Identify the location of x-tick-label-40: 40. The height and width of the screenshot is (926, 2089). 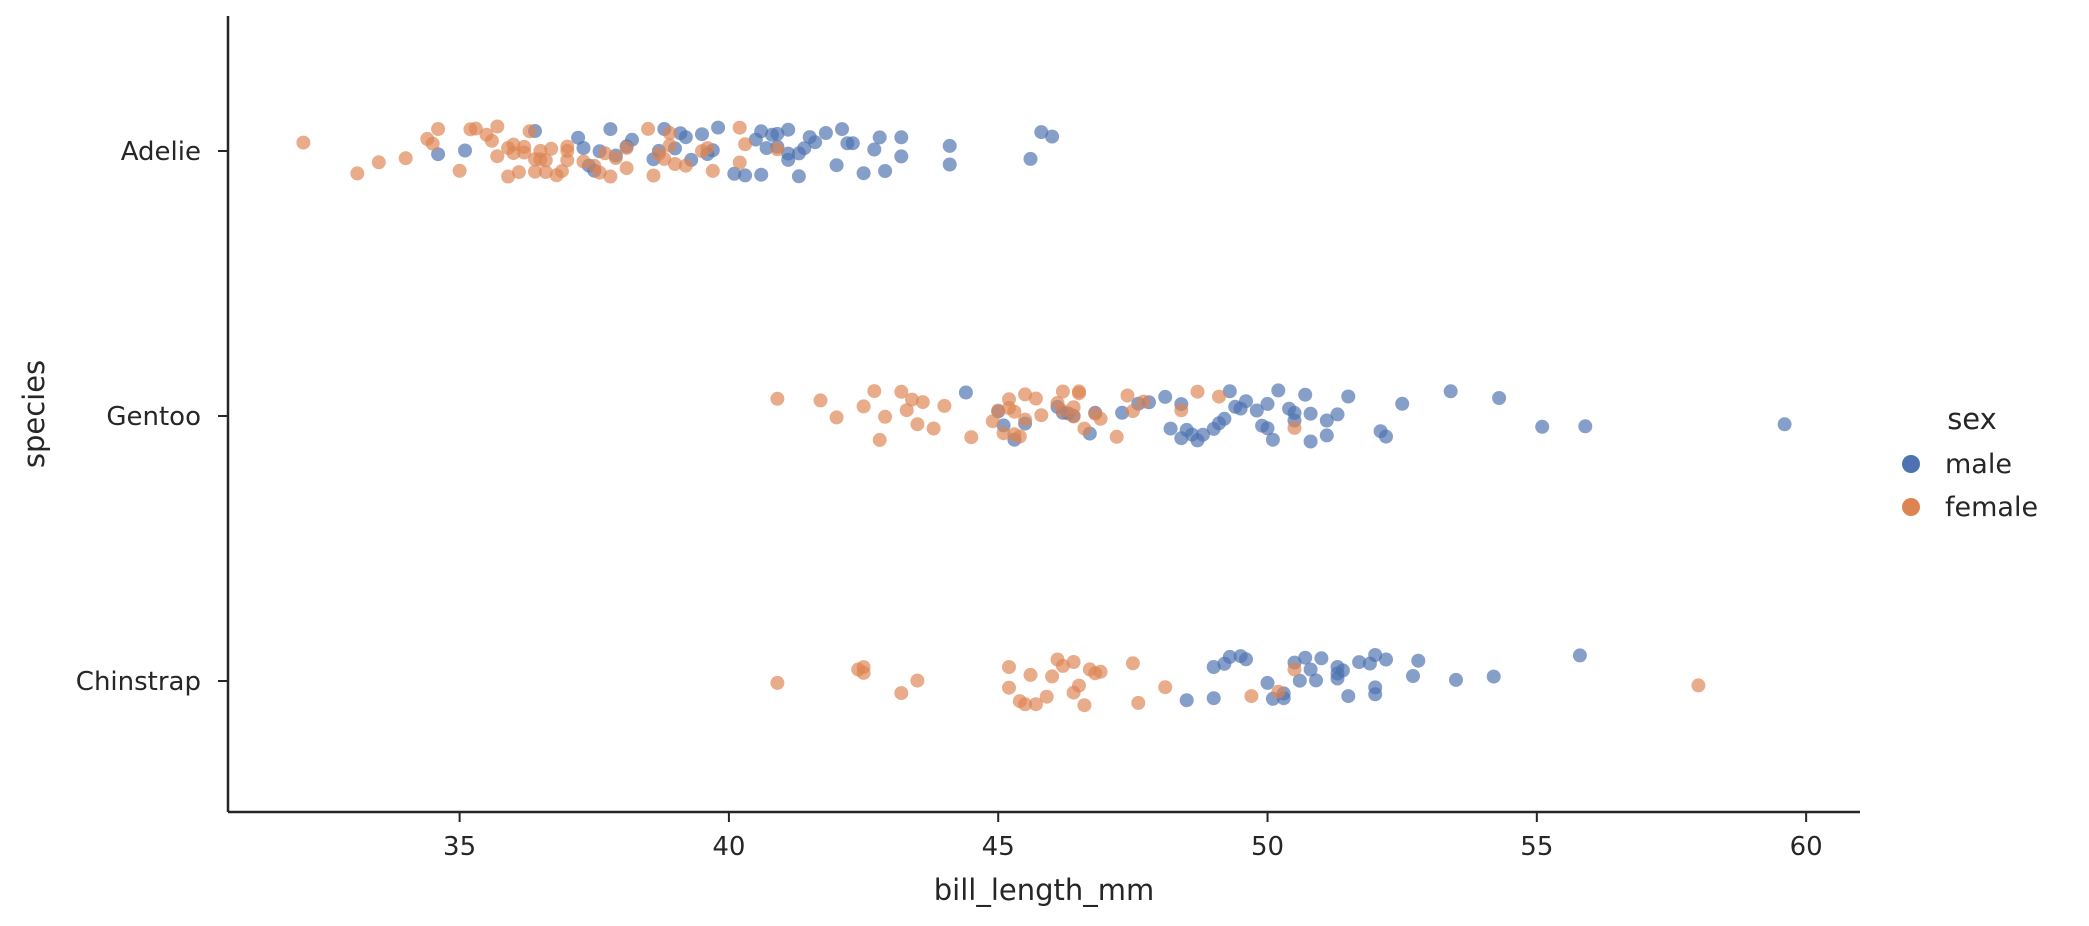
(728, 847).